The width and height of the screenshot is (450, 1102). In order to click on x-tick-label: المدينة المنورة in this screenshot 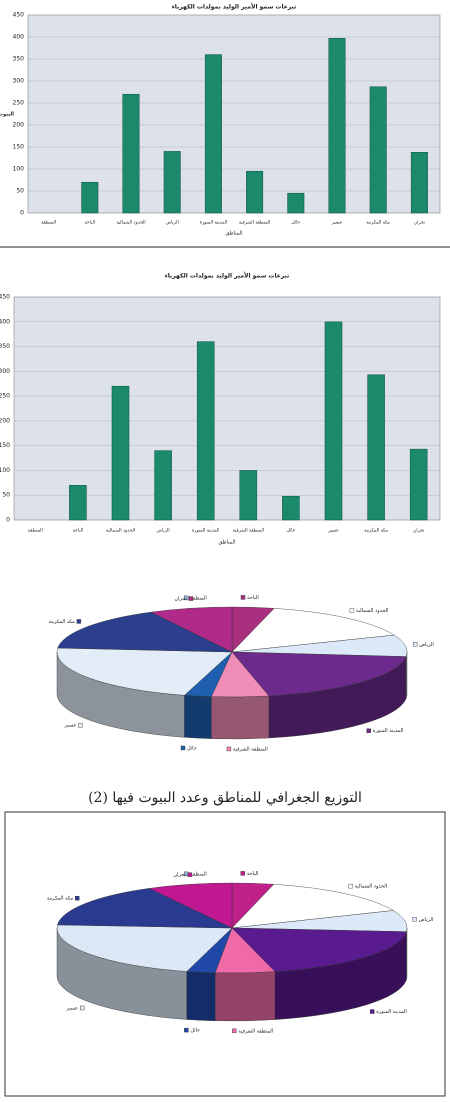, I will do `click(205, 531)`.